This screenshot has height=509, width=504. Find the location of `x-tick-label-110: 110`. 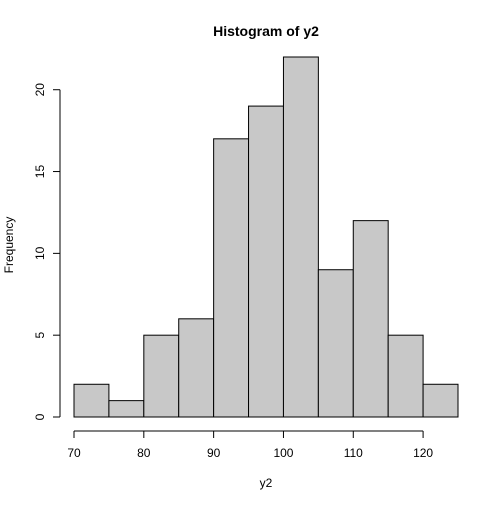

x-tick-label-110: 110 is located at coordinates (353, 453).